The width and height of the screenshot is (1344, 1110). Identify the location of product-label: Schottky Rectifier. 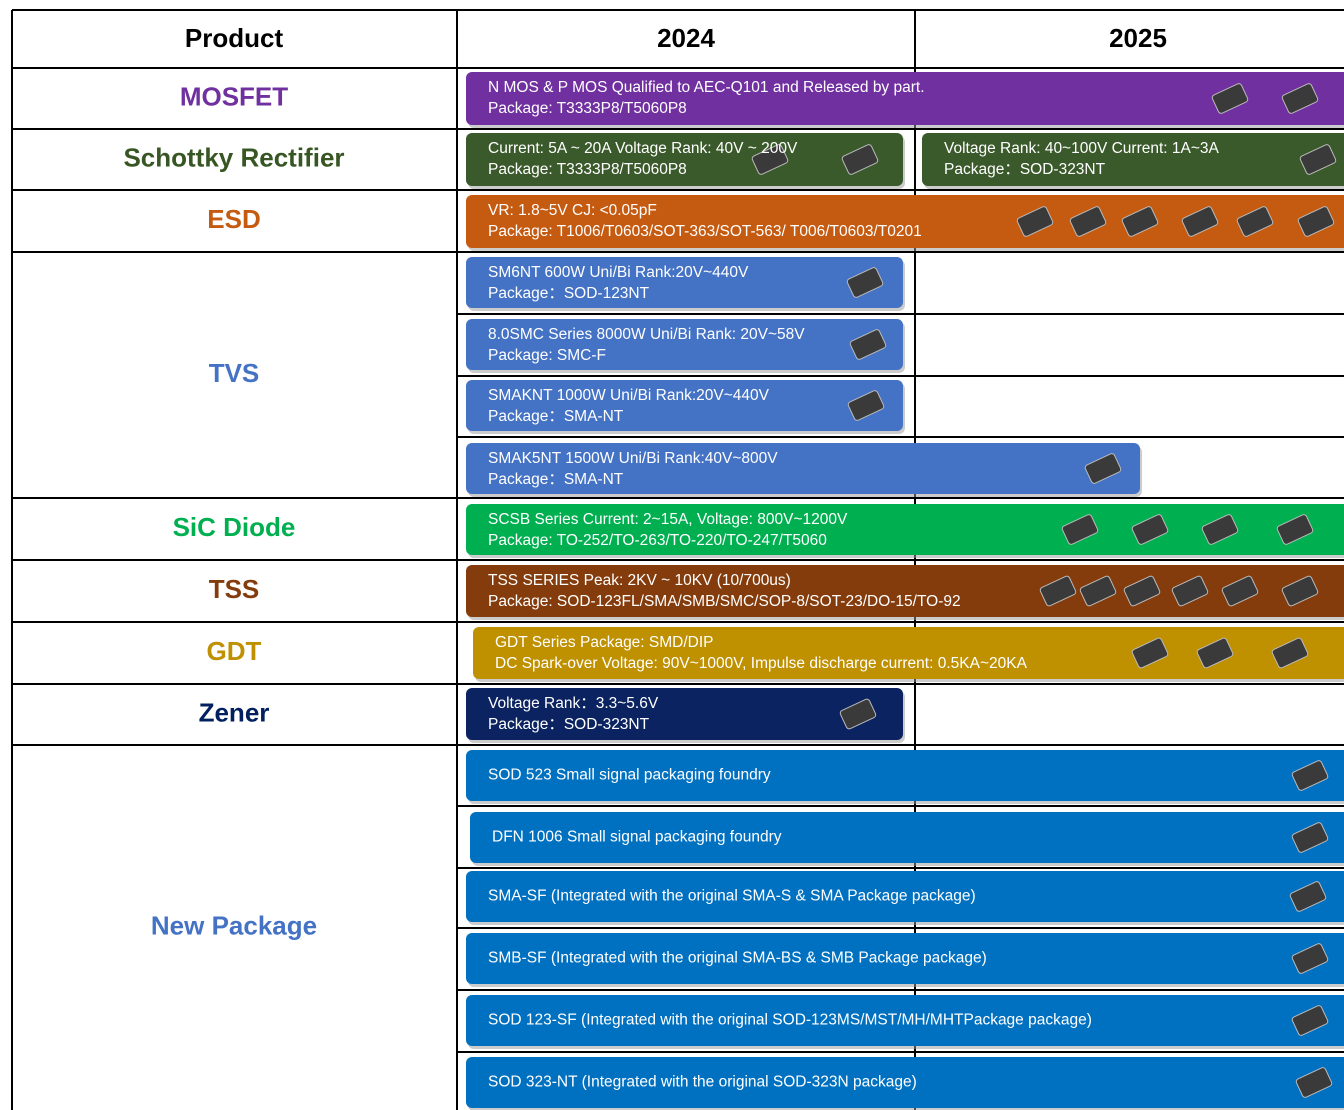
(233, 157).